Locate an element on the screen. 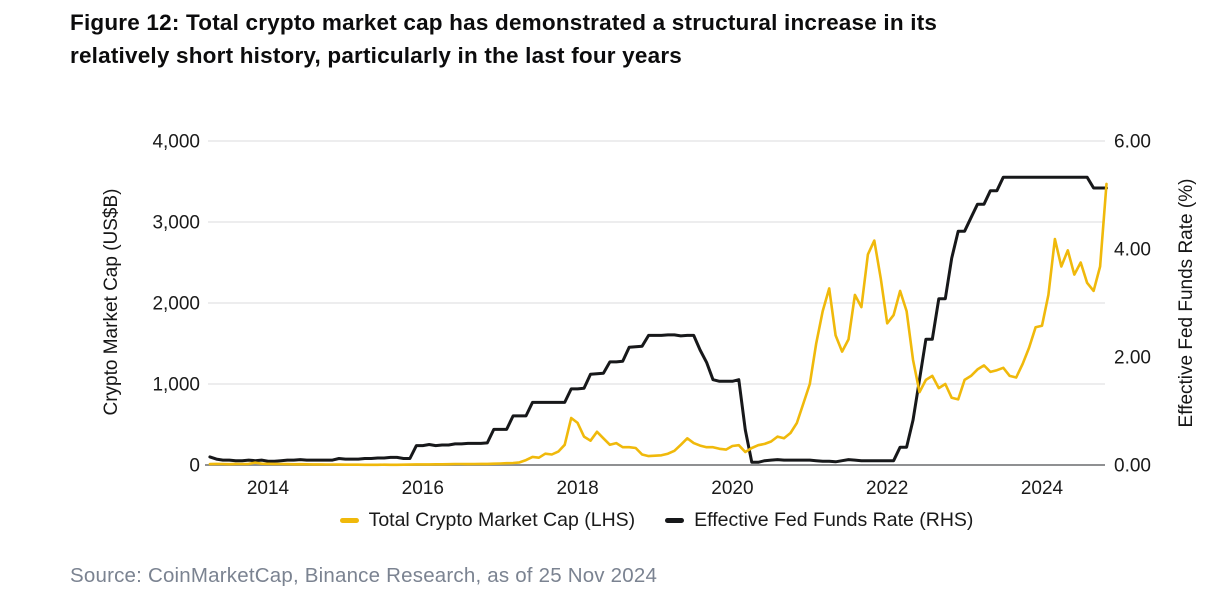 This screenshot has height=616, width=1232. right-axis-tick-label: 0.00 is located at coordinates (1132, 466).